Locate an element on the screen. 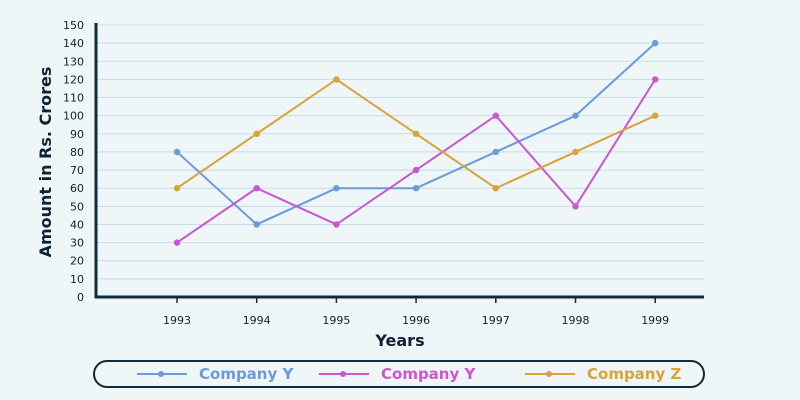 The image size is (800, 400). x-axis-title: Years is located at coordinates (399, 340).